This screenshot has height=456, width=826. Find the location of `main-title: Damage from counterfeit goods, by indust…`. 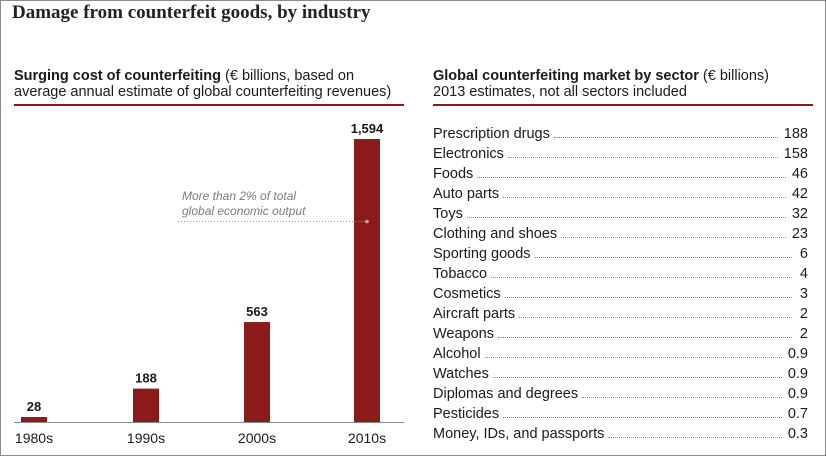

main-title: Damage from counterfeit goods, by indust… is located at coordinates (191, 12).